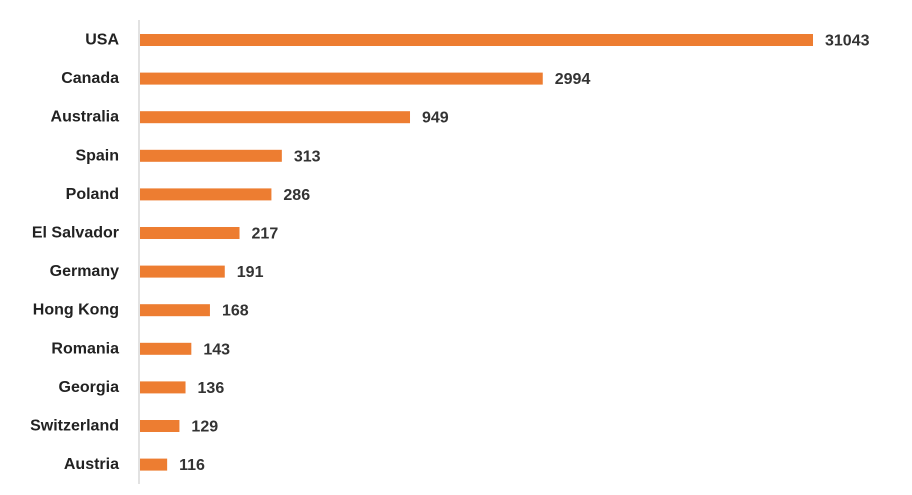  I want to click on category-label-spain: Spain, so click(97, 155).